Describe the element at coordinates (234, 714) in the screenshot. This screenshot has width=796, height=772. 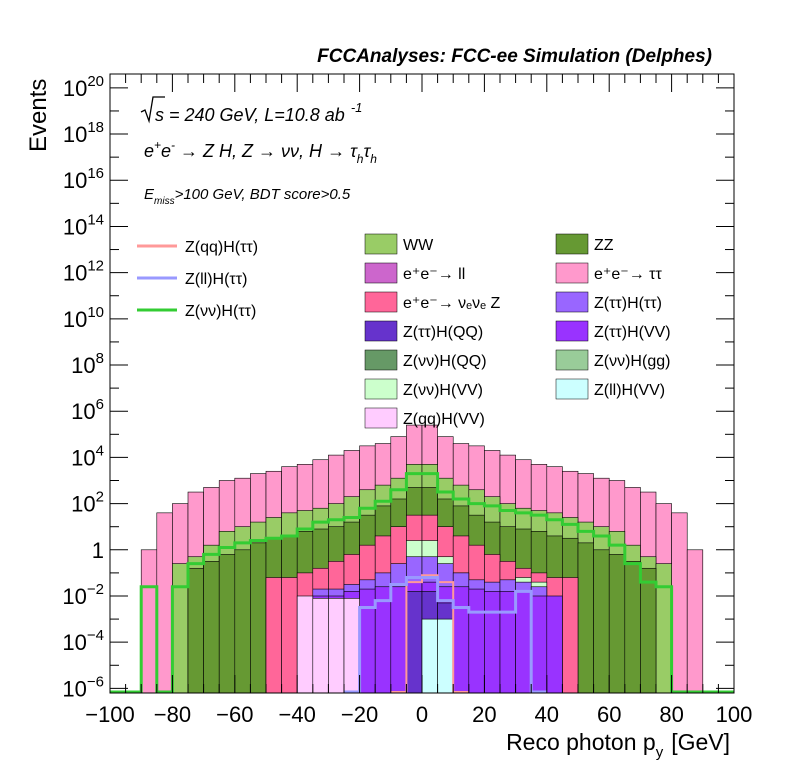
I see `x-tick-label: −60` at that location.